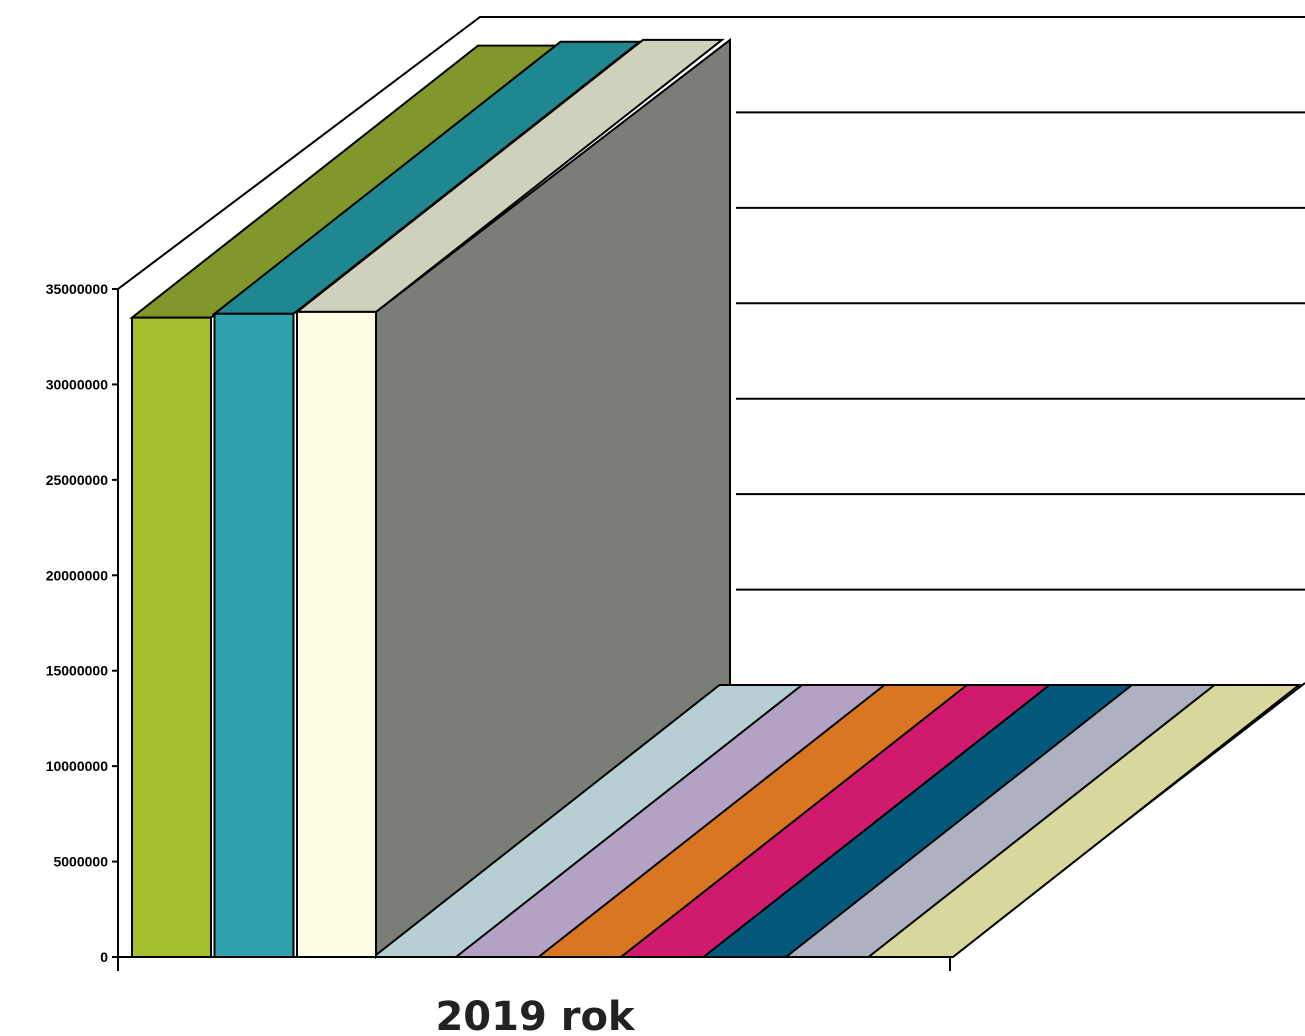 Image resolution: width=1305 pixels, height=1036 pixels. What do you see at coordinates (77, 671) in the screenshot?
I see `y-tick-label: 15000000` at bounding box center [77, 671].